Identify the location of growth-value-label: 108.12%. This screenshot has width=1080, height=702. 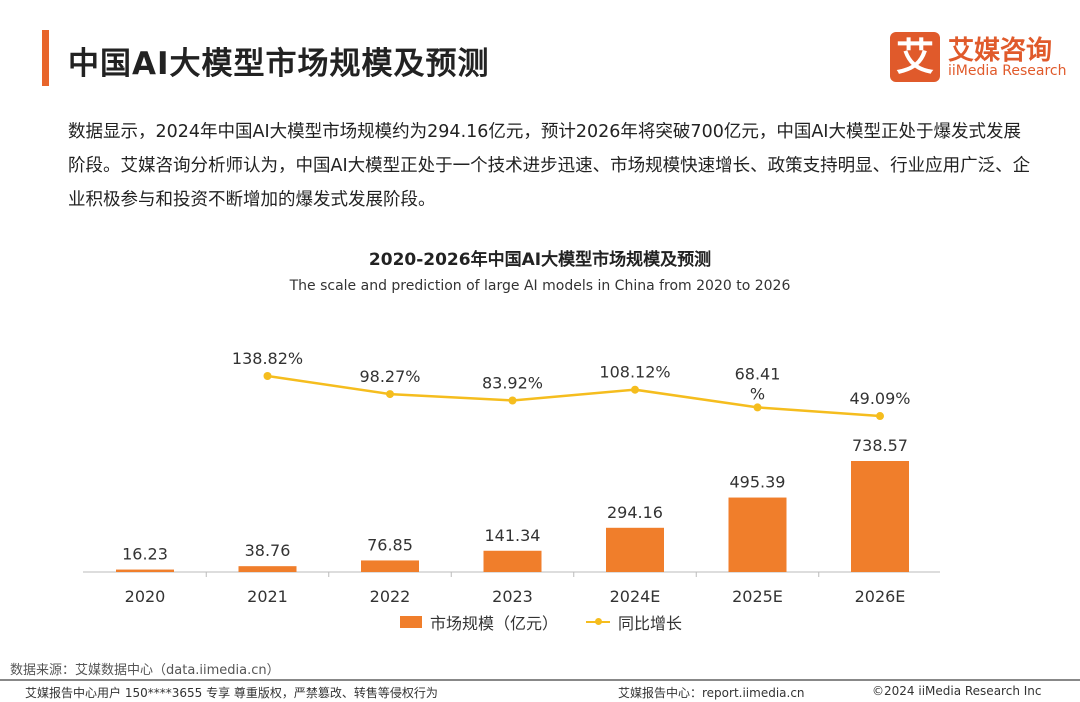
(634, 372).